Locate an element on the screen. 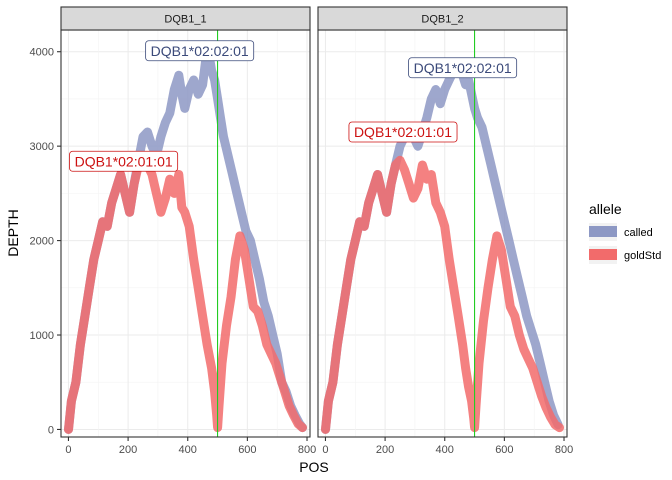  strip-label-1: DQB1_1 is located at coordinates (185, 20).